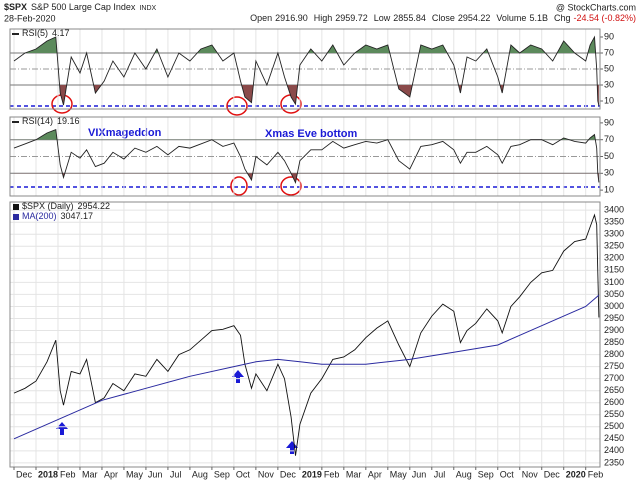 The image size is (640, 481). I want to click on stat-value: 2916.90, so click(291, 18).